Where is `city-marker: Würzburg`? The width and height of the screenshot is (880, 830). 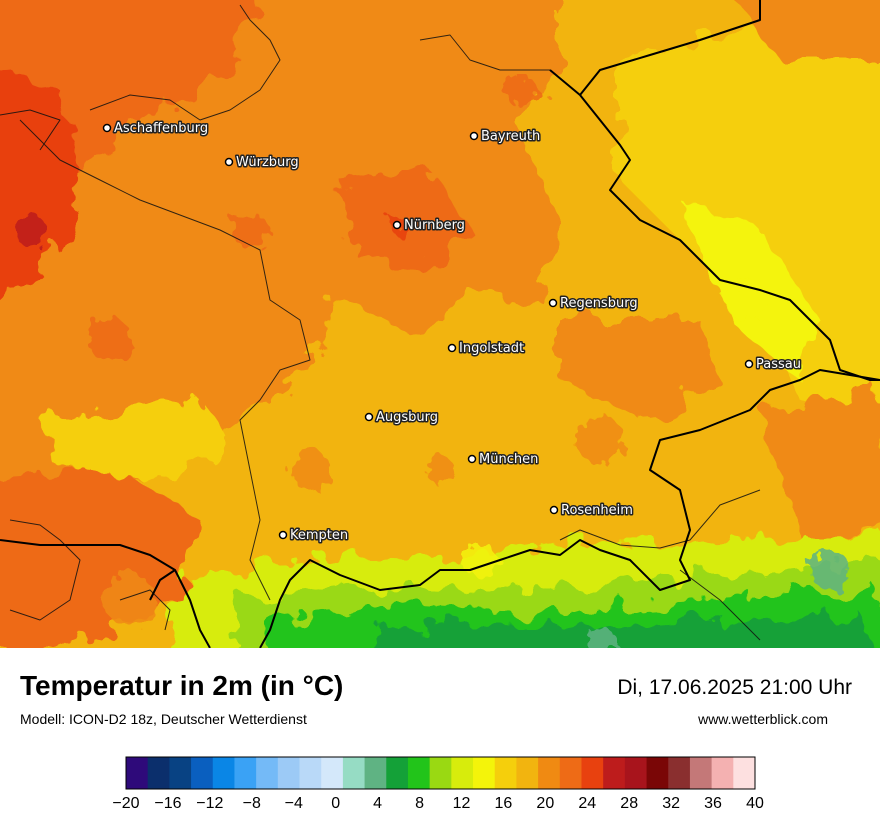
city-marker: Würzburg is located at coordinates (262, 163).